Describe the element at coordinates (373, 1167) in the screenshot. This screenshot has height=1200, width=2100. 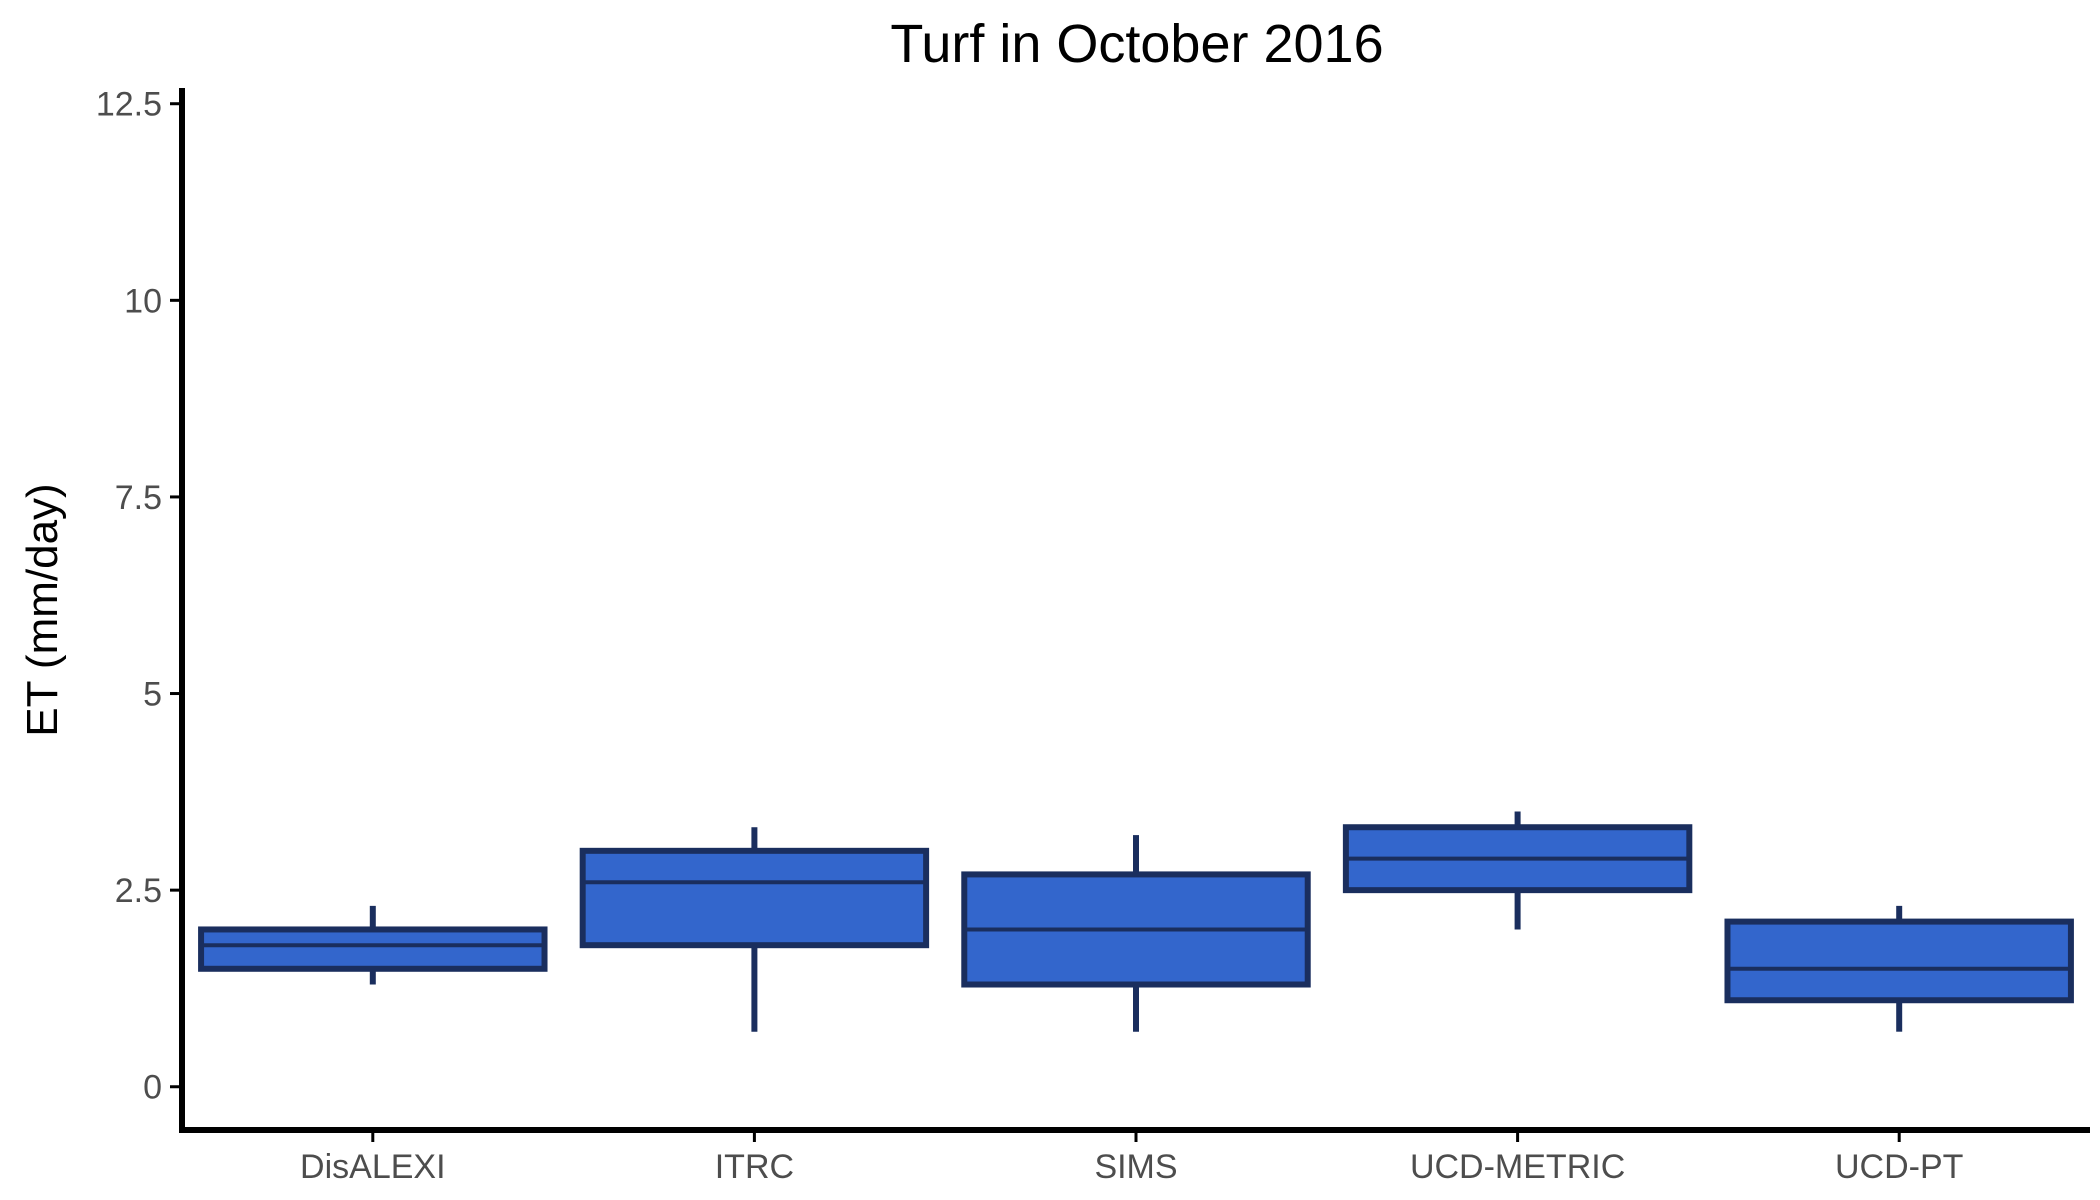
I see `x-tick-label: DisALEXI` at that location.